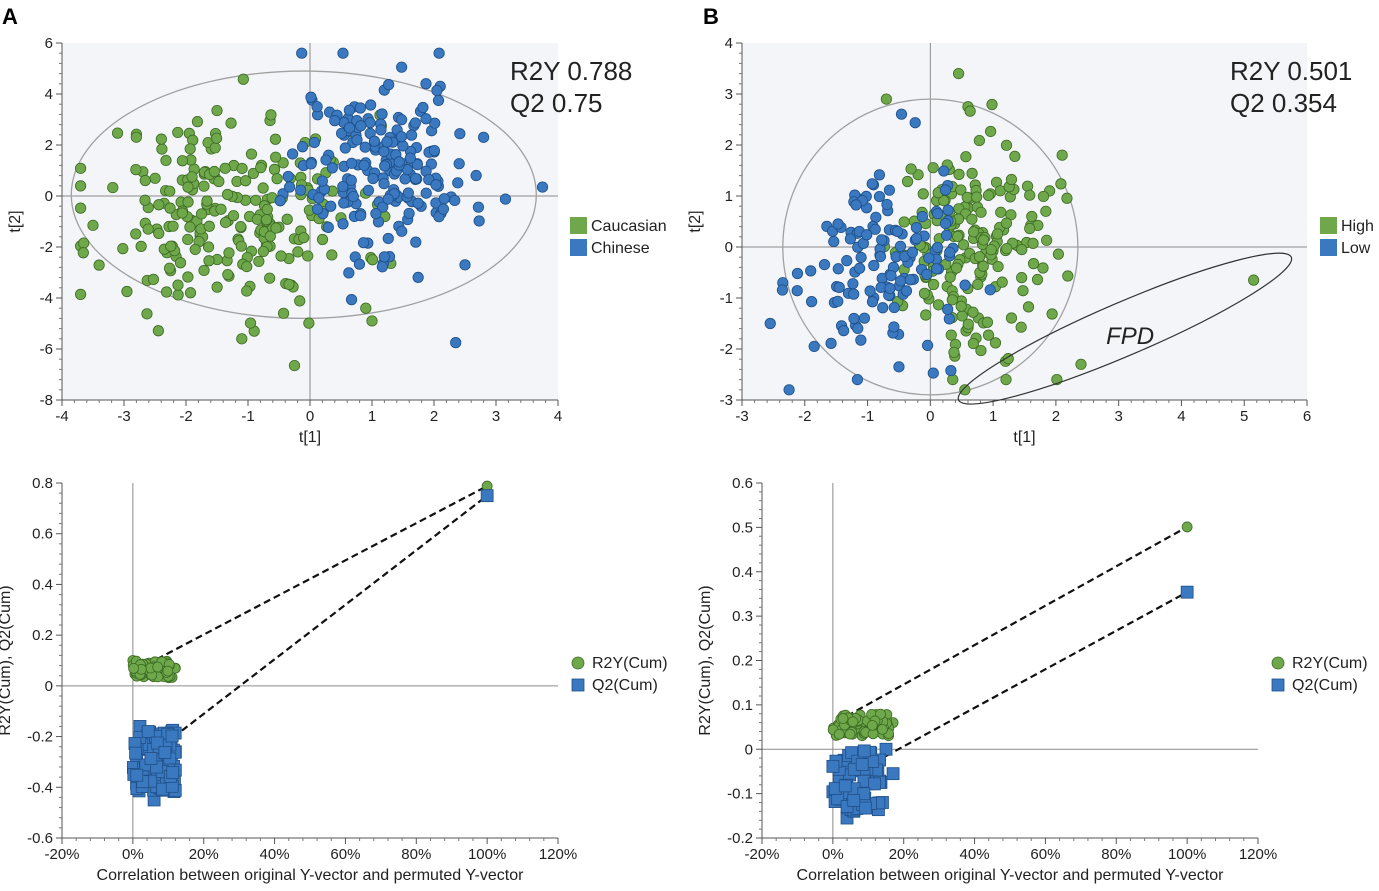  I want to click on x-tick-label: 100%, so click(487, 854).